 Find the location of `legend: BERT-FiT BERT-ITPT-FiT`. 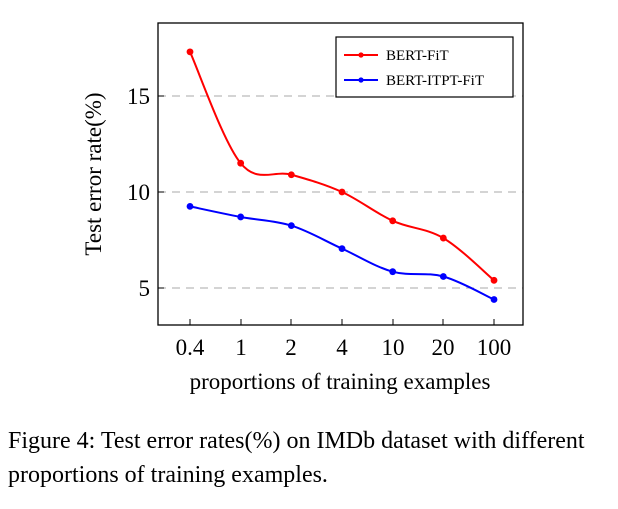

legend: BERT-FiT BERT-ITPT-FiT is located at coordinates (424, 67).